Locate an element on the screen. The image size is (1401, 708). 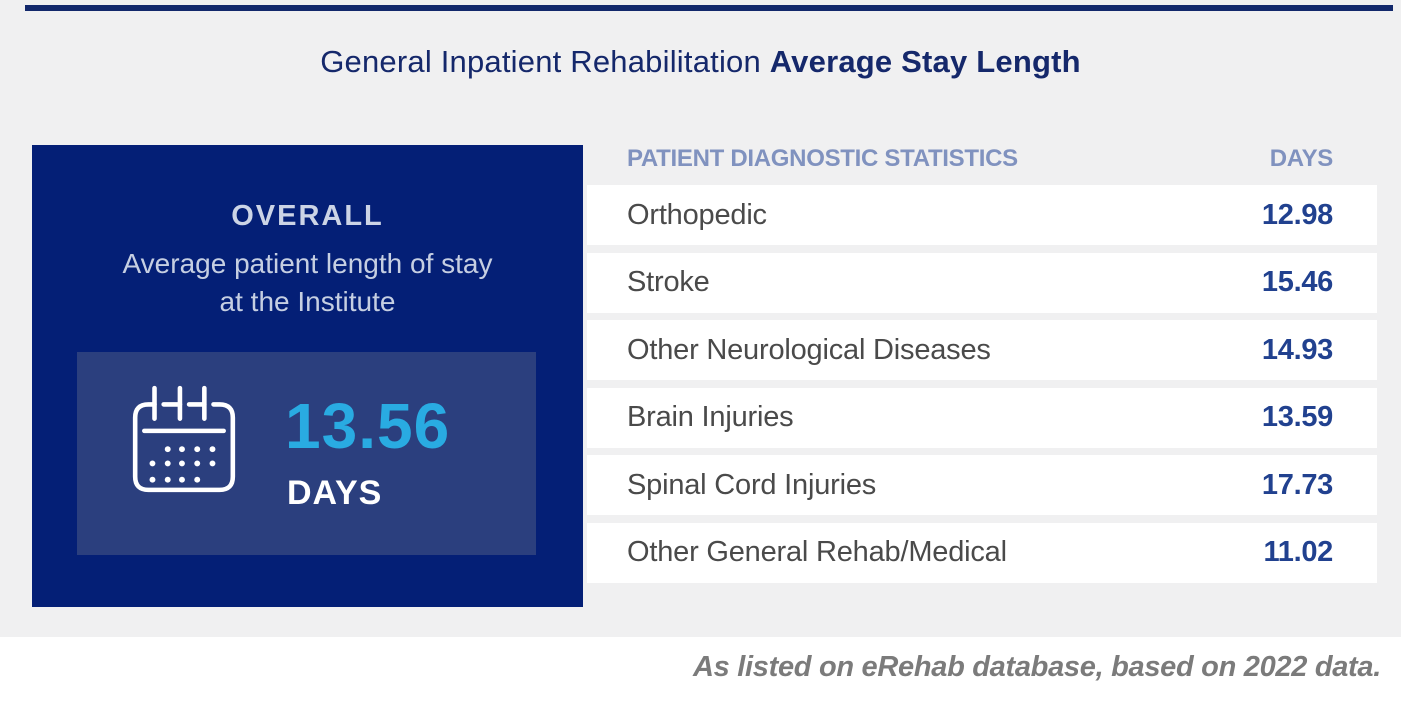
table-row-brain-injuries: Brain Injuries 13.59 is located at coordinates (982, 417).